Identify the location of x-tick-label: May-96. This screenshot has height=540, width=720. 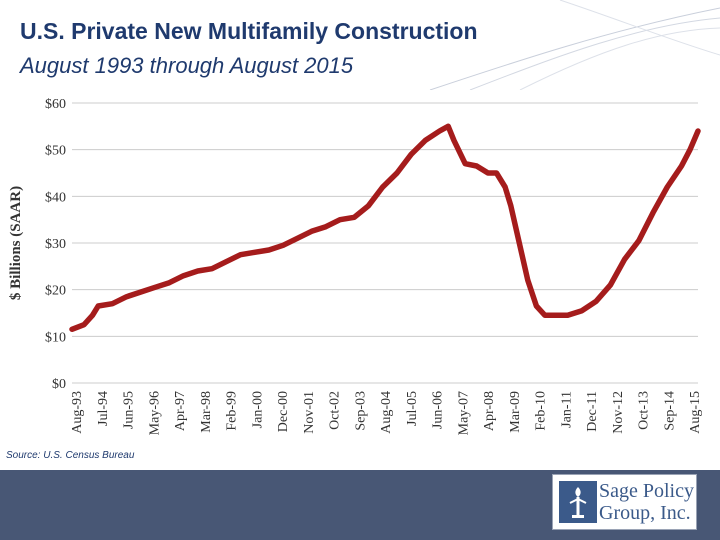
(154, 413).